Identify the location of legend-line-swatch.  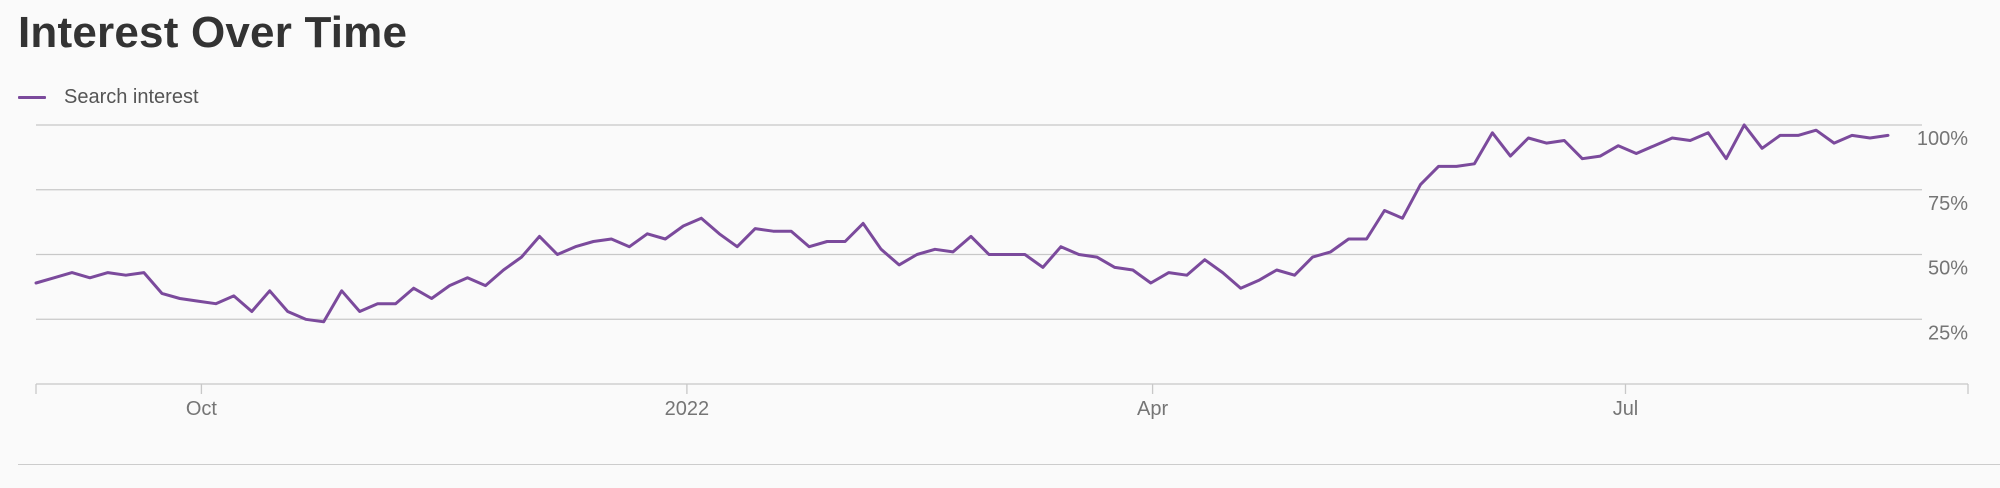
(32, 97).